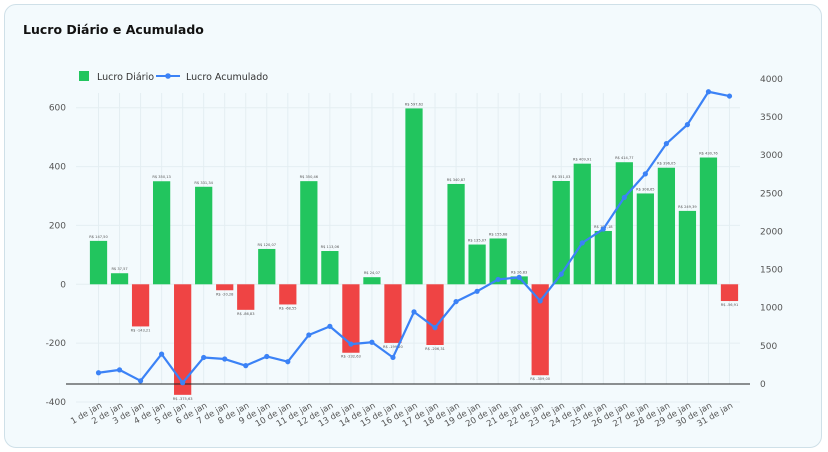 This screenshot has width=828, height=452. Describe the element at coordinates (56, 403) in the screenshot. I see `y-left-tick-label: -400` at that location.